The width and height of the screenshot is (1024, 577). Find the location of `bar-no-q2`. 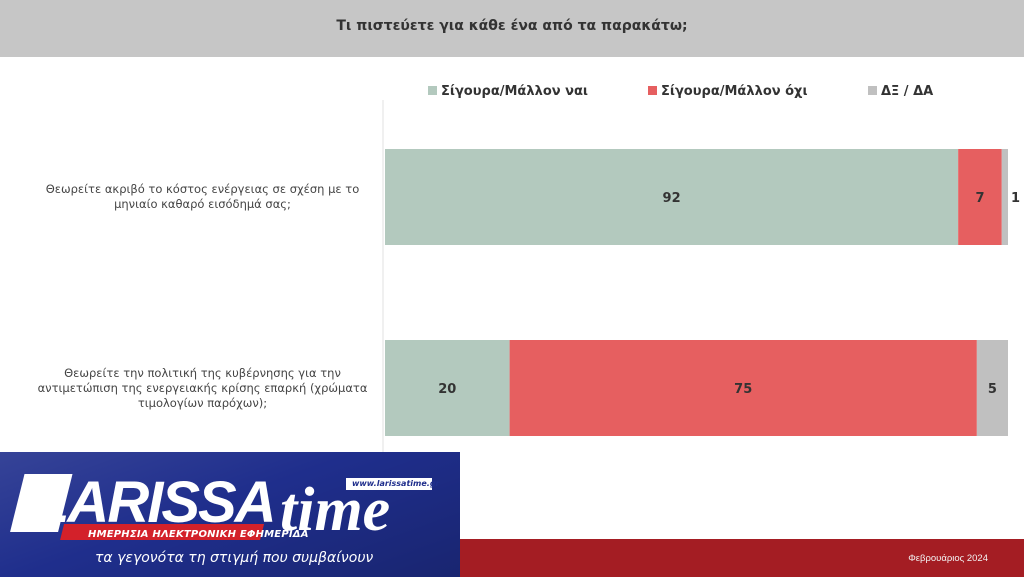

bar-no-q2 is located at coordinates (743, 388).